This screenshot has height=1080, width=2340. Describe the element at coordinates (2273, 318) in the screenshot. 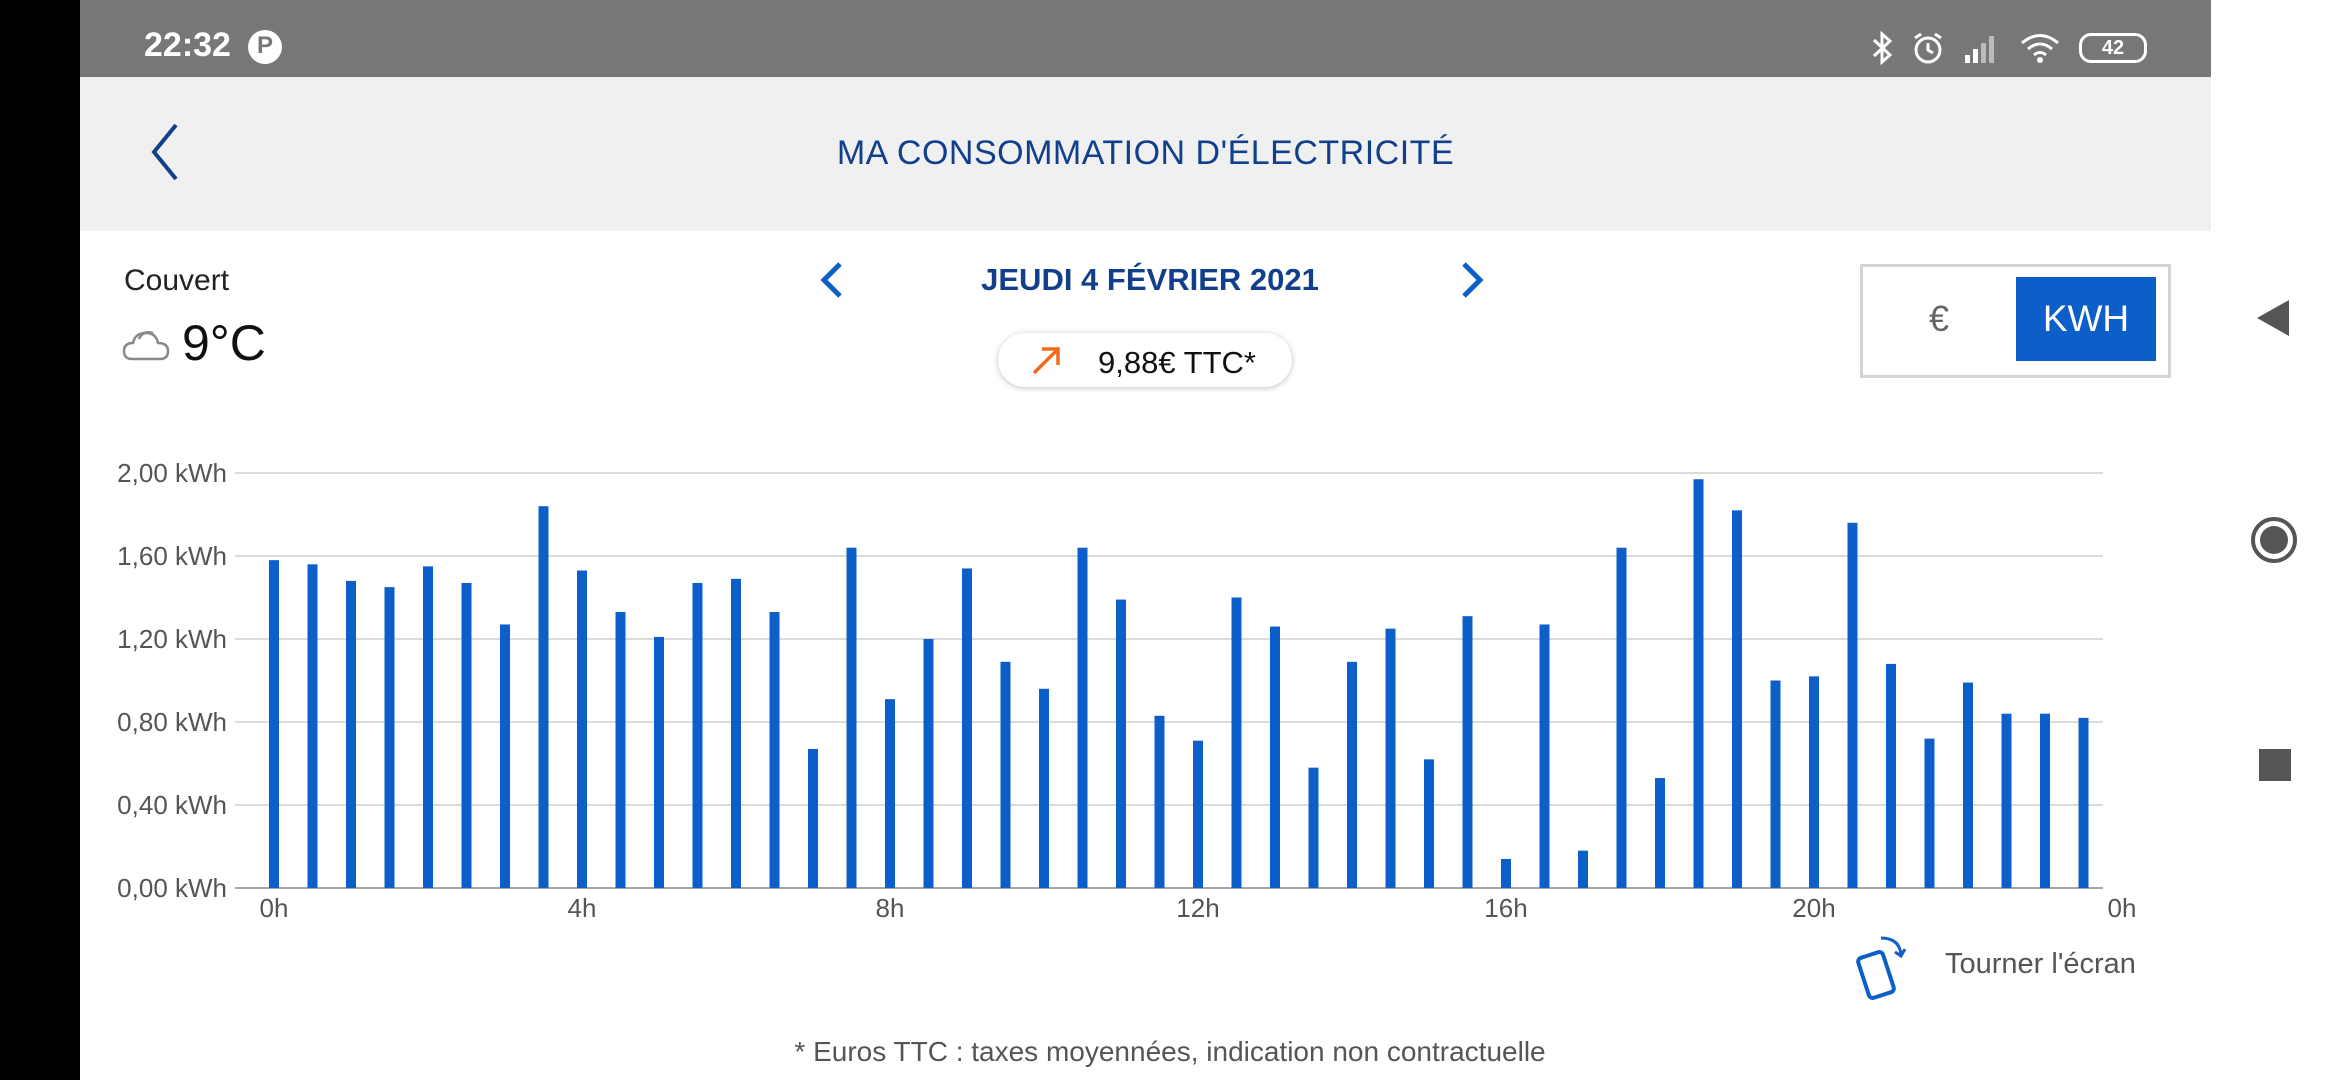

I see `nav-back-icon` at that location.